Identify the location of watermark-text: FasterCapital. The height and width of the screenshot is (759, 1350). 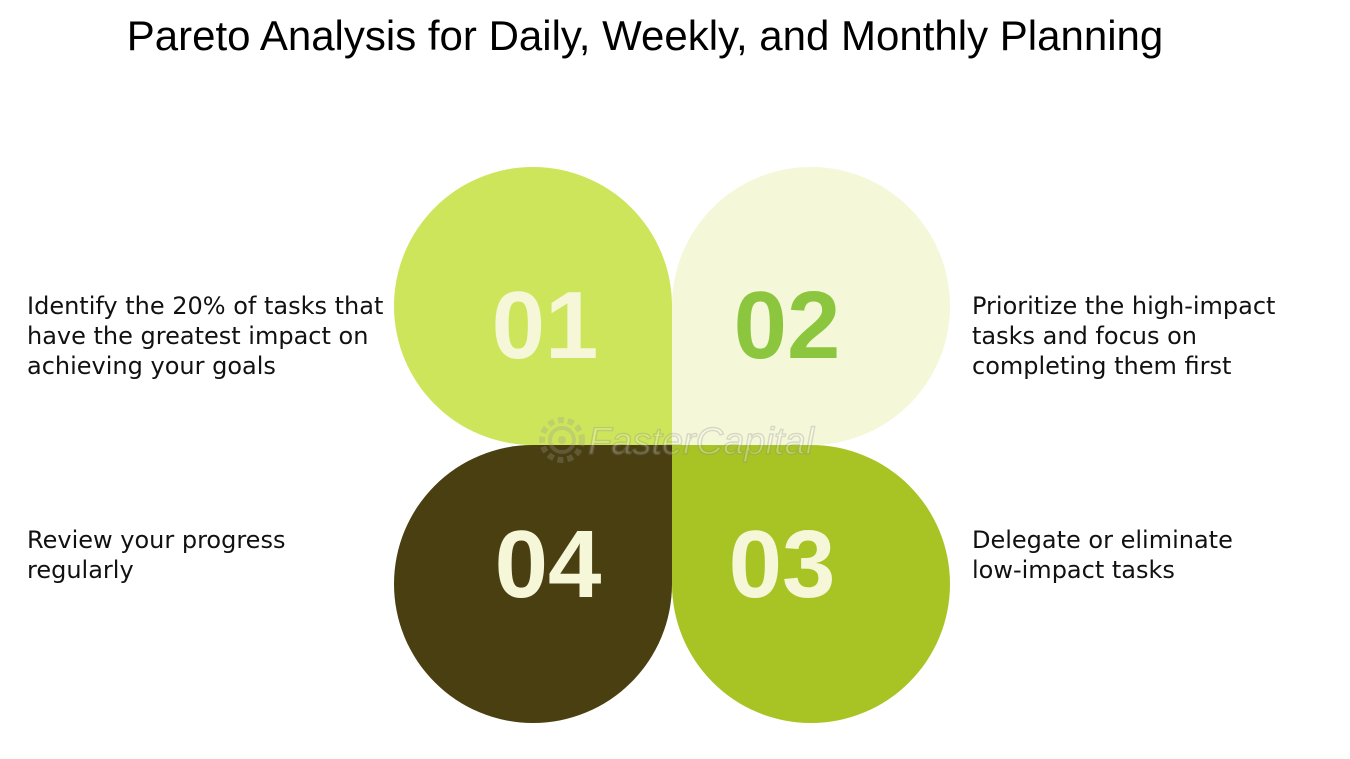
(702, 442).